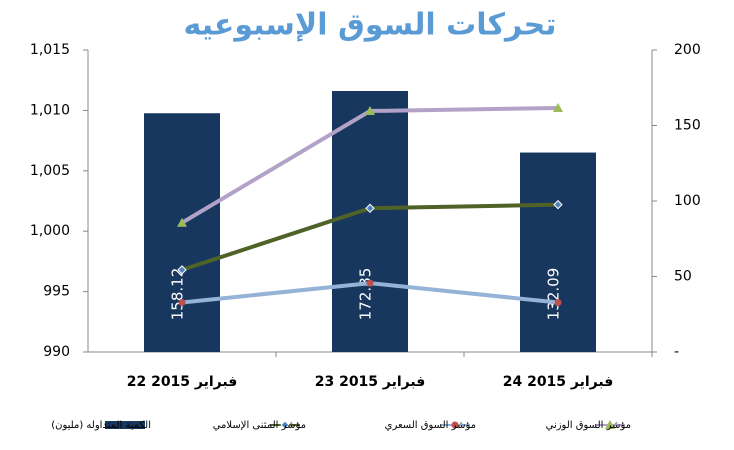 The image size is (734, 450). What do you see at coordinates (558, 382) in the screenshot?
I see `x-tick-label: 24 فبراير 2015` at bounding box center [558, 382].